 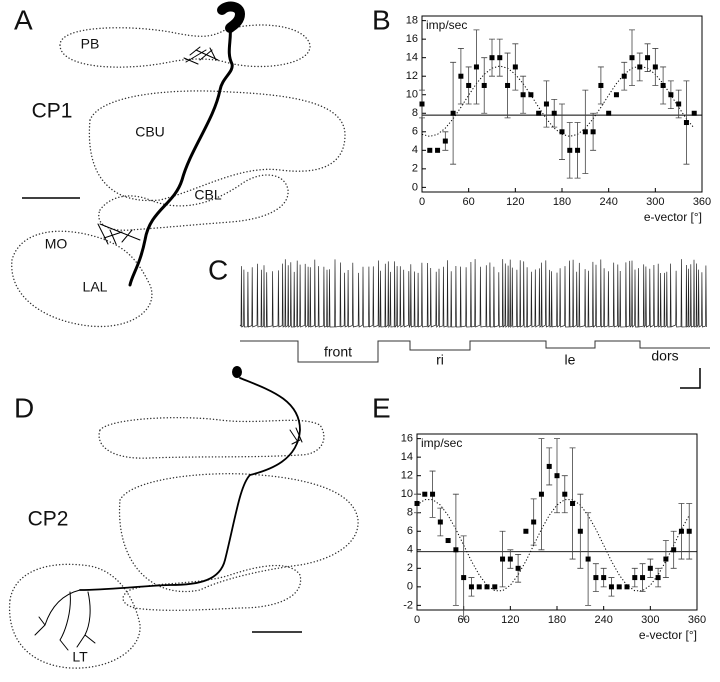 What do you see at coordinates (23, 19) in the screenshot?
I see `panel-label: A` at bounding box center [23, 19].